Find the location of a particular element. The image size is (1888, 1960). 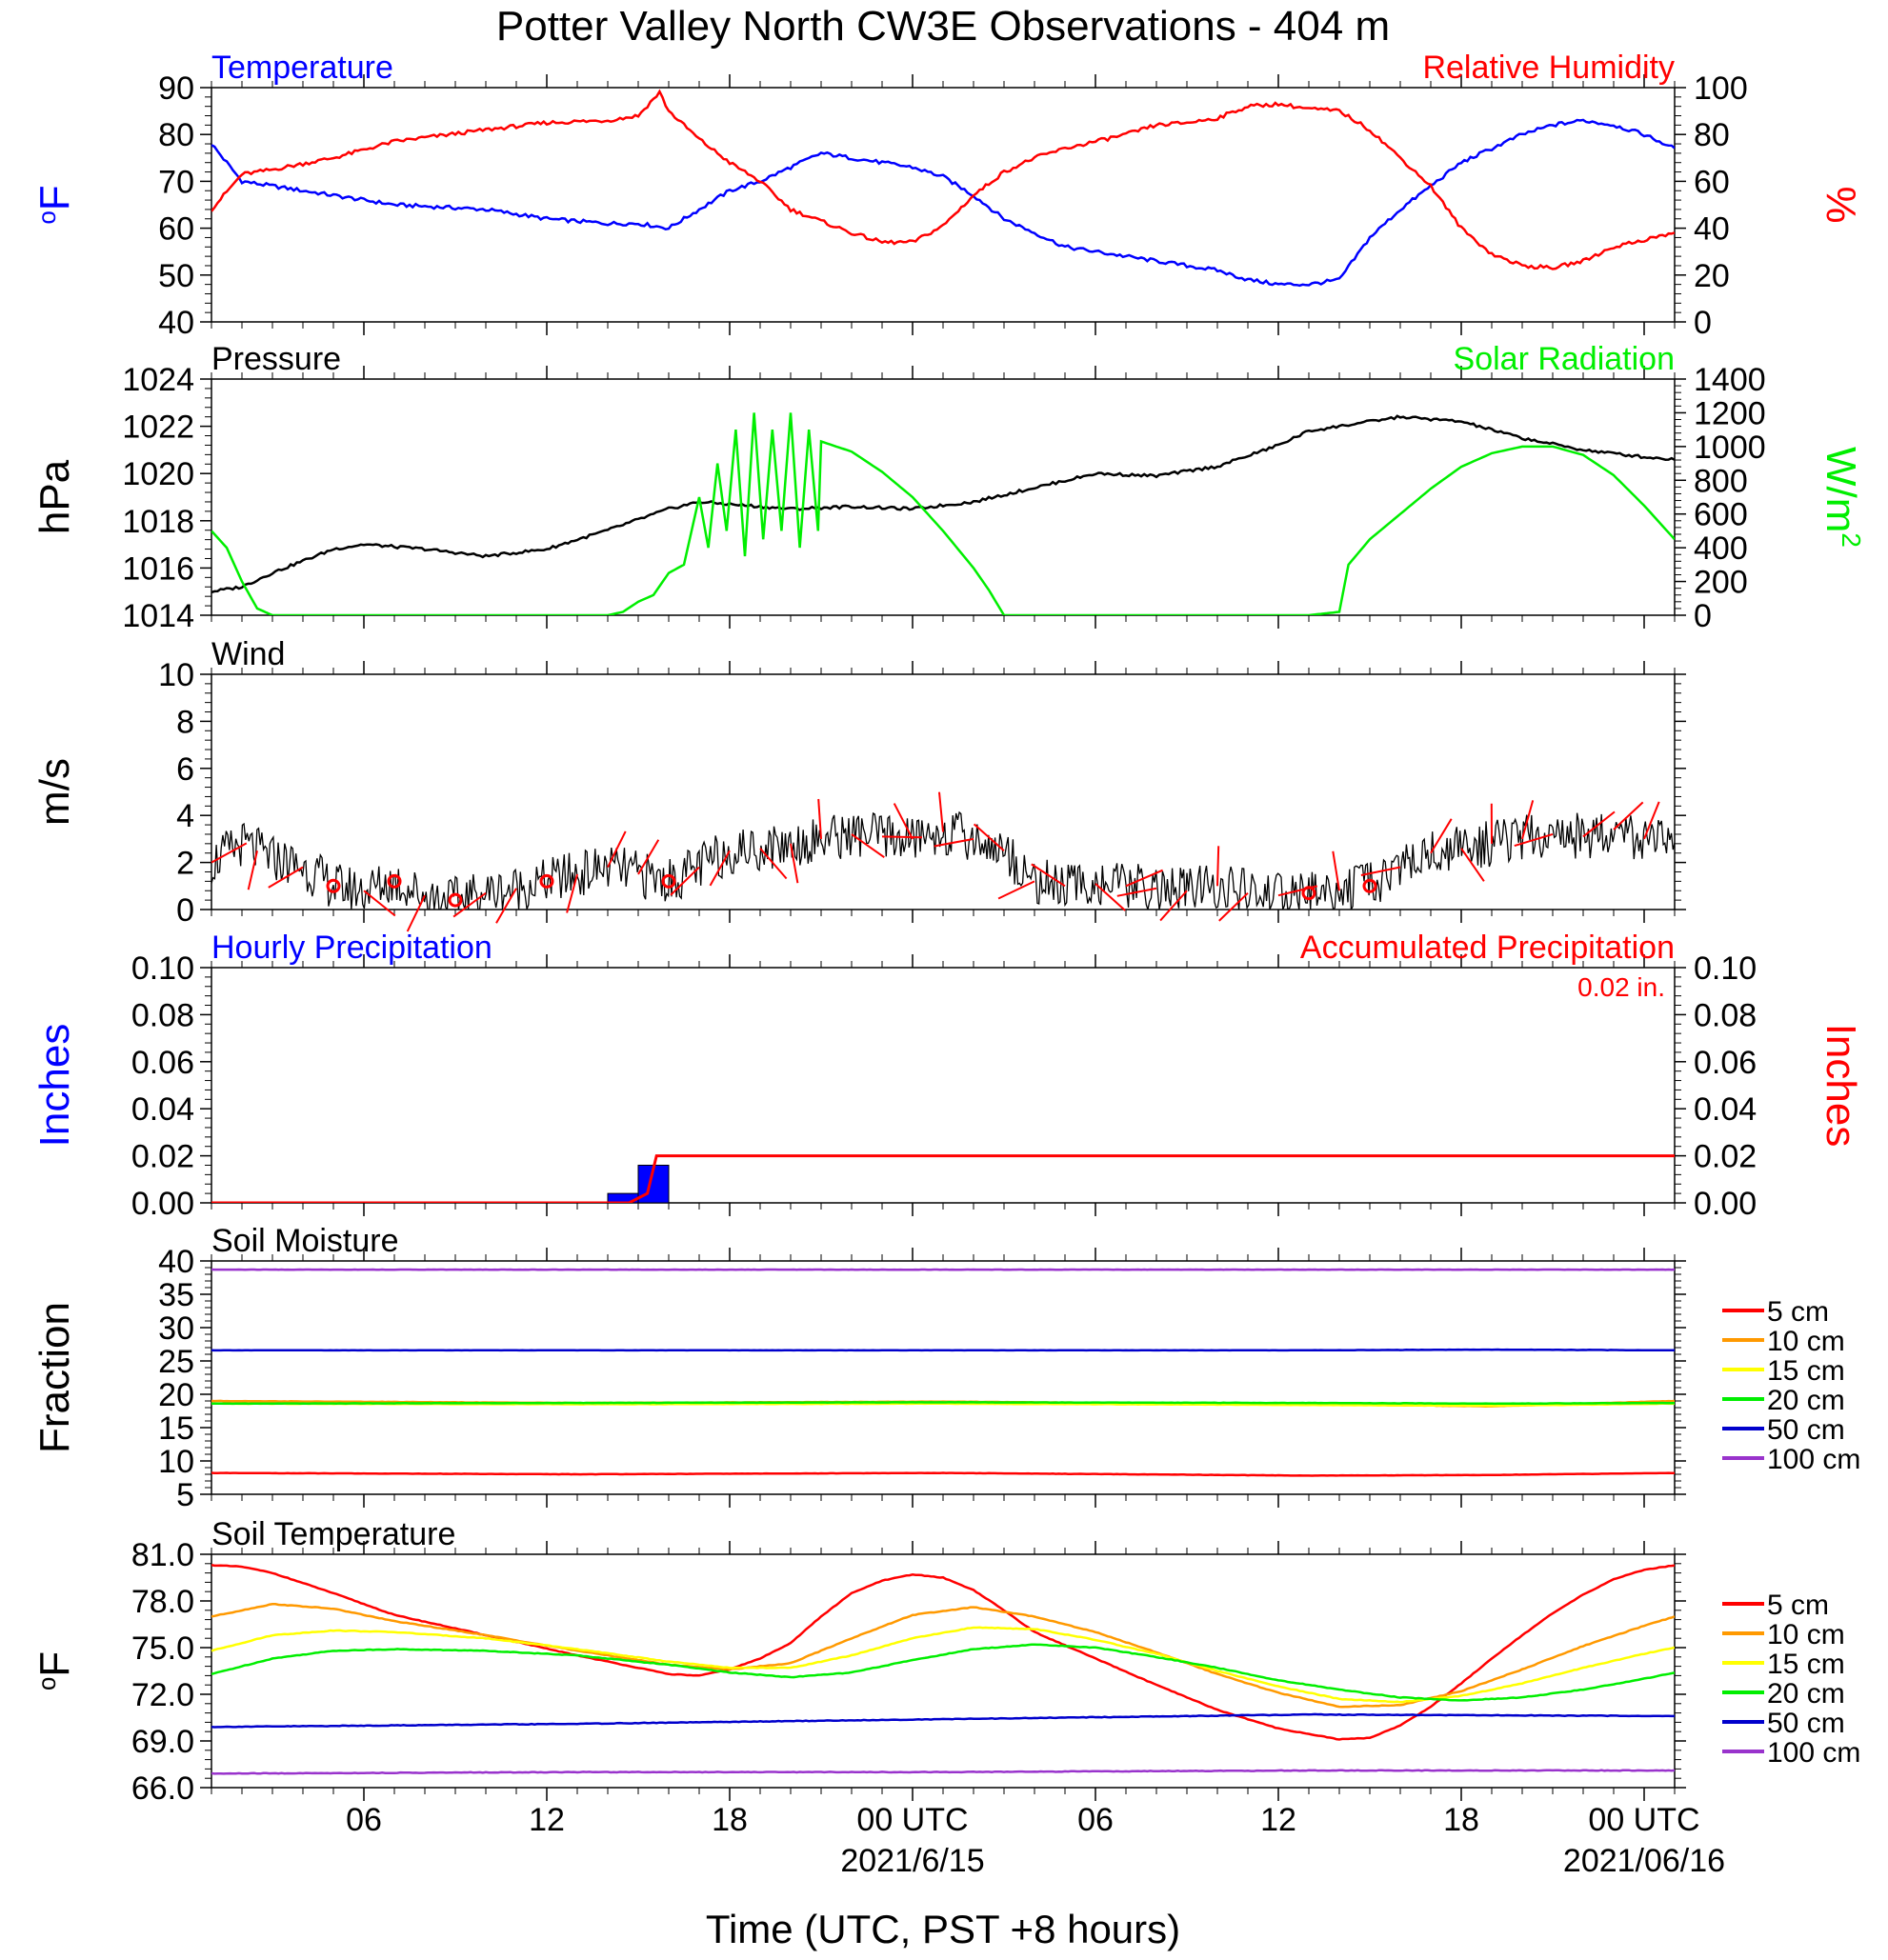

right-tick-label: 60 is located at coordinates (1712, 182).